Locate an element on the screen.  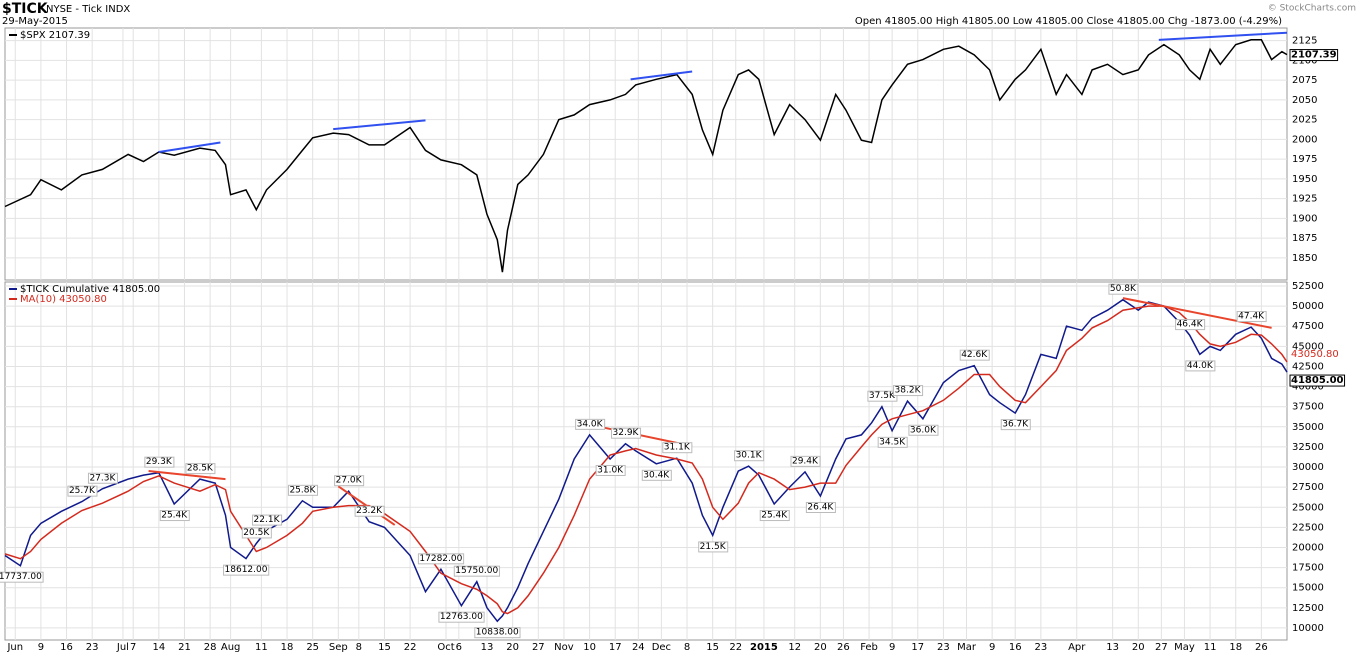
y-tick-label: 37500 is located at coordinates (1308, 407).